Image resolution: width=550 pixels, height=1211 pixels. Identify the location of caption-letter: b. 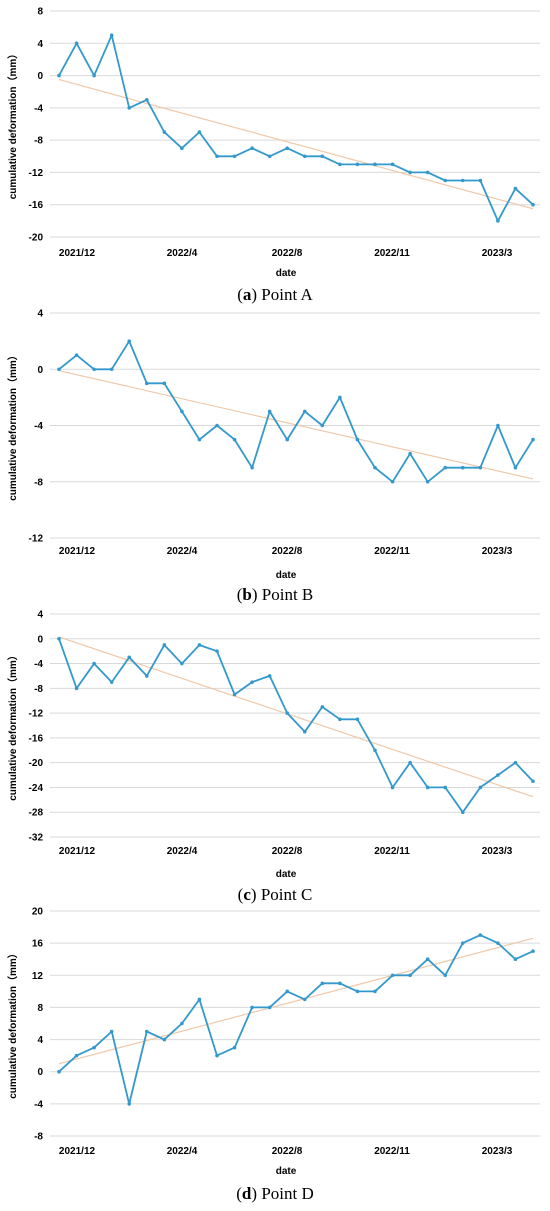
(246, 594).